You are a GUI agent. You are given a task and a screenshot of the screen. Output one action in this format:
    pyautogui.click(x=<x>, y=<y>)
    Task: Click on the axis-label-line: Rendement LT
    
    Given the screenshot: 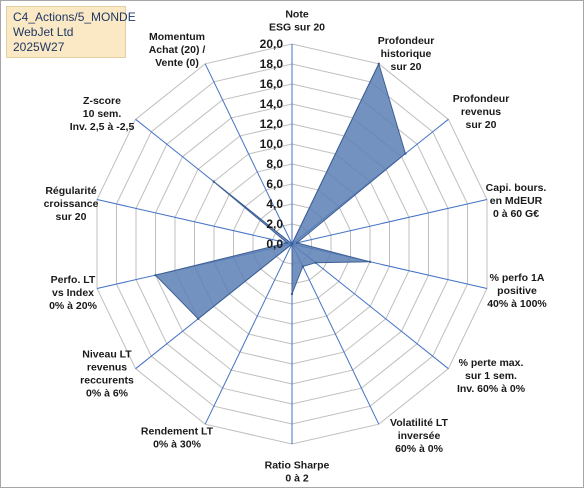 What is the action you would take?
    pyautogui.click(x=177, y=432)
    